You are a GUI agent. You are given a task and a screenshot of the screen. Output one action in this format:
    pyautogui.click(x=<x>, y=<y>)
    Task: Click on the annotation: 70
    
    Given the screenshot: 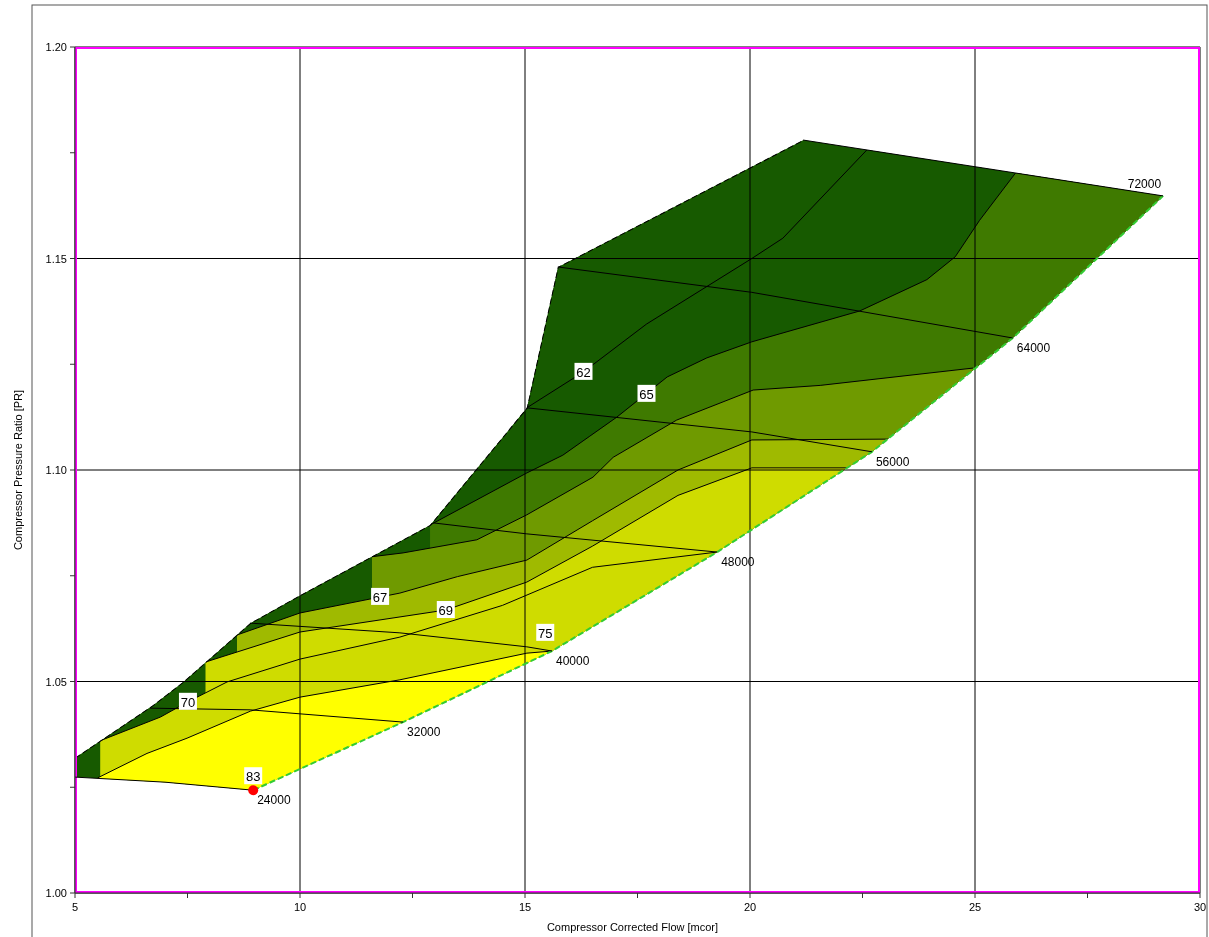 What is the action you would take?
    pyautogui.click(x=188, y=702)
    